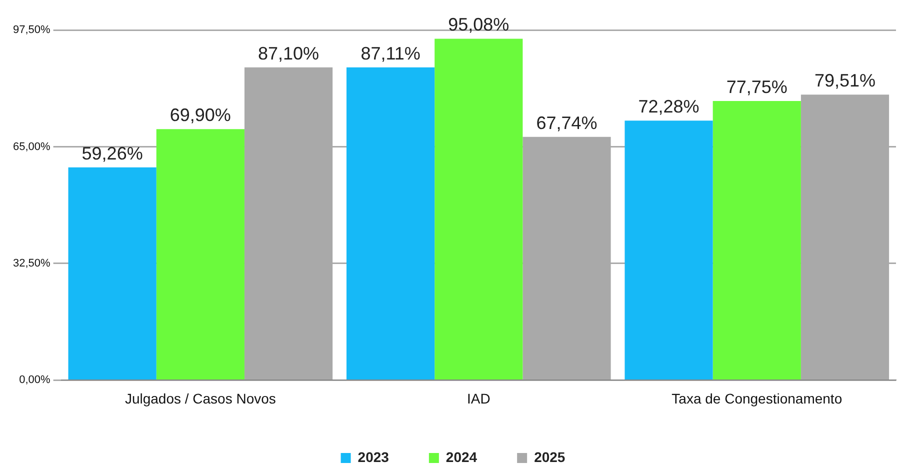  Describe the element at coordinates (200, 115) in the screenshot. I see `data-label: 69,90%` at that location.